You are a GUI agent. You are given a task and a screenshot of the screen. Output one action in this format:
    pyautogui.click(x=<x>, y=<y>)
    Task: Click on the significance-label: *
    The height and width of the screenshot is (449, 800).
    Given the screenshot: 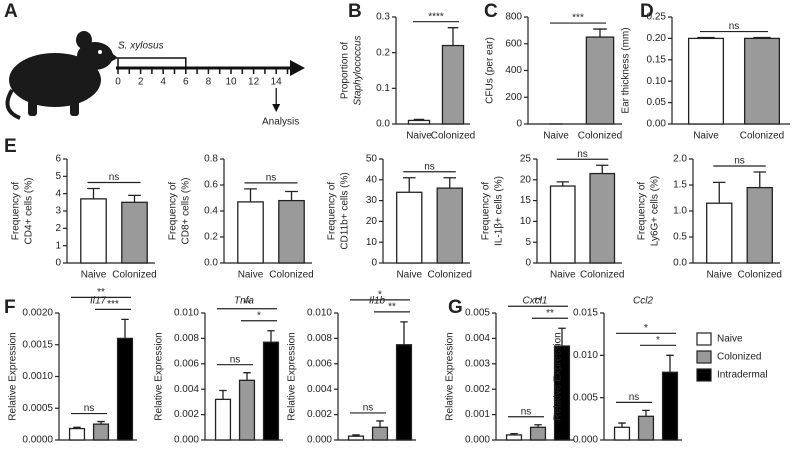 What is the action you would take?
    pyautogui.click(x=259, y=315)
    